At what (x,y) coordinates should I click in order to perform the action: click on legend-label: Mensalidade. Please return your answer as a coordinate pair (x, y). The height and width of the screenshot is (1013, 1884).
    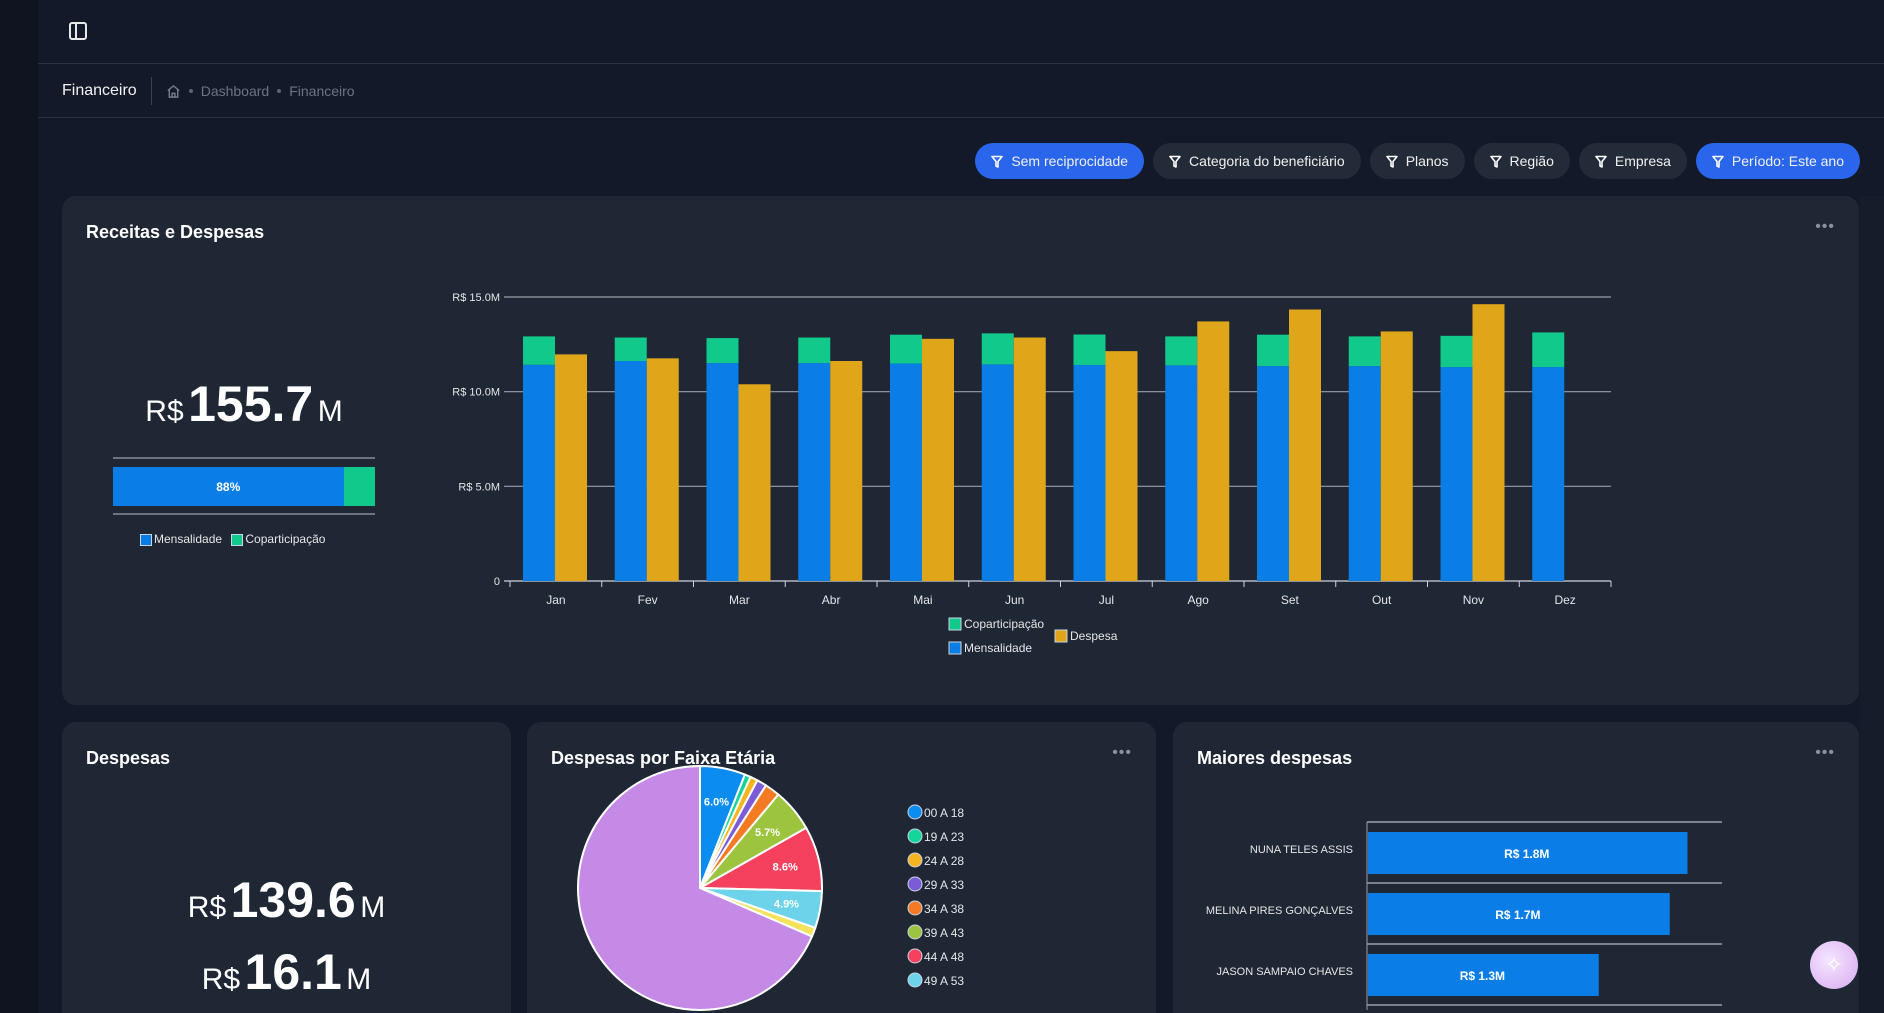
    Looking at the image, I should click on (998, 648).